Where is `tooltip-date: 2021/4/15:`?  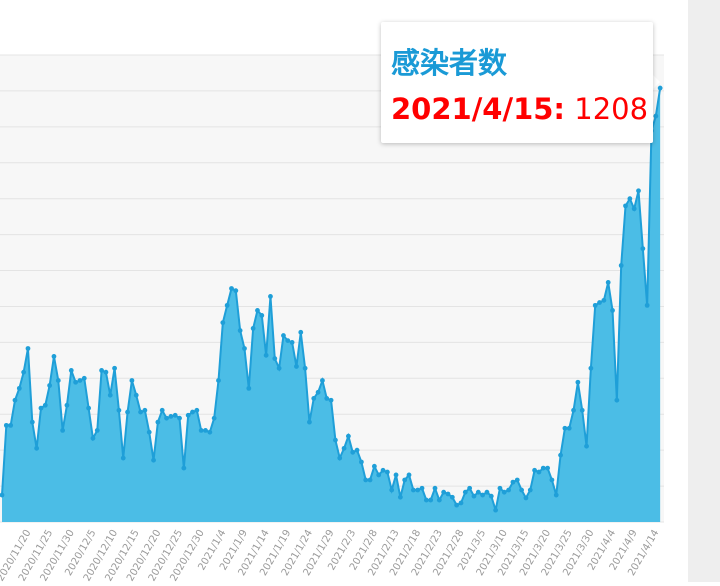
tooltip-date: 2021/4/15: is located at coordinates (478, 109).